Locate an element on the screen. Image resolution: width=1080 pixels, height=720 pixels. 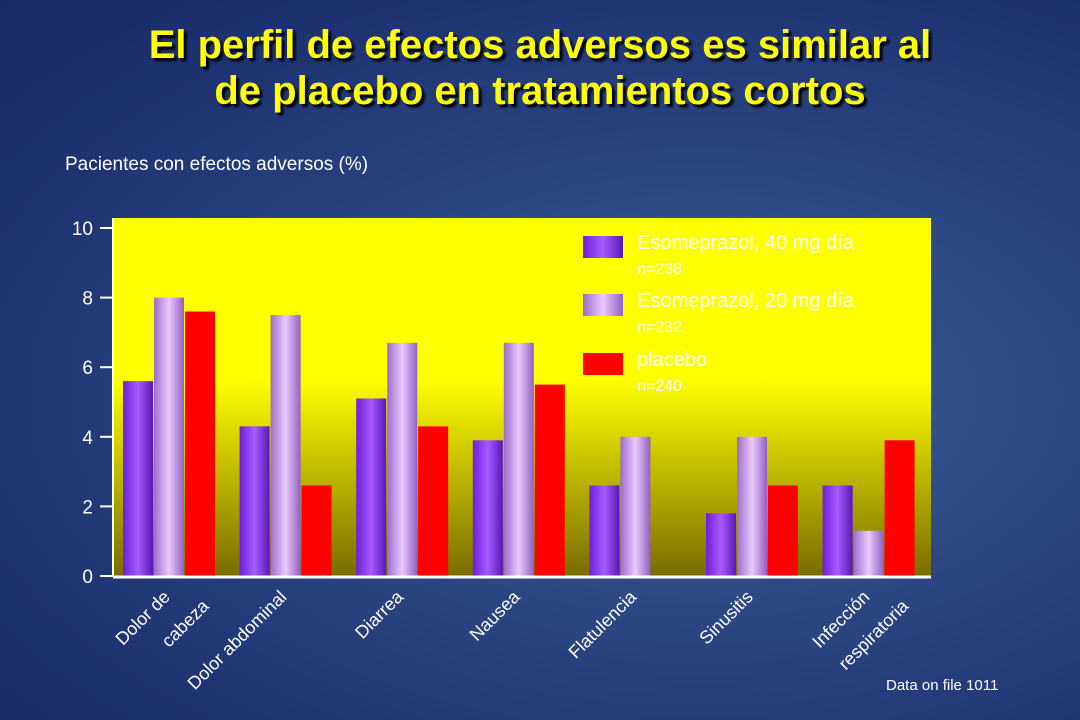
legend-label-3: placebo is located at coordinates (672, 360).